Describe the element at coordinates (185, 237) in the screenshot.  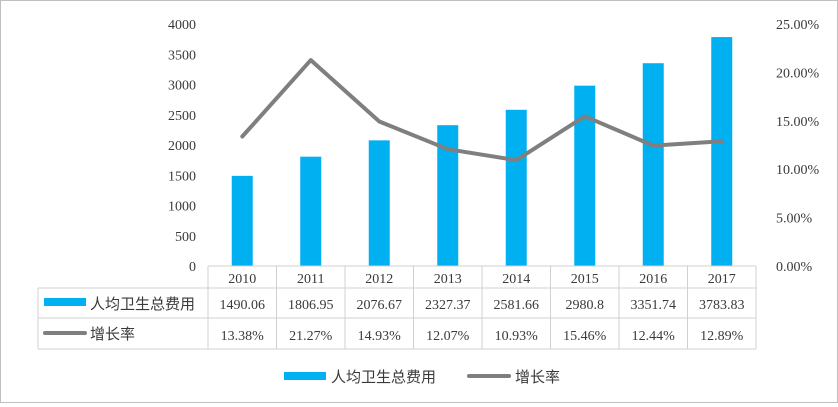
I see `y-left-tick-label: 500` at that location.